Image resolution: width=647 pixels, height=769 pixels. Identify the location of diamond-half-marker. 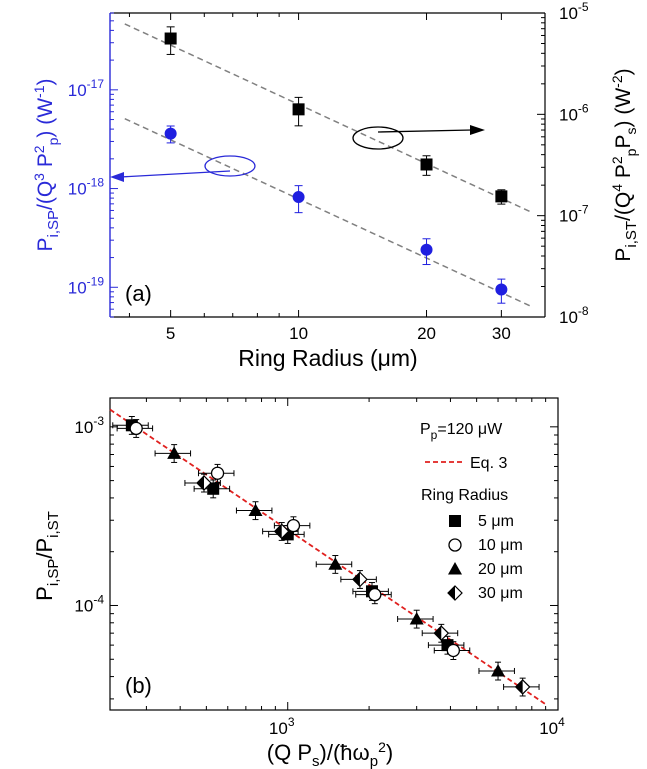
(204, 483).